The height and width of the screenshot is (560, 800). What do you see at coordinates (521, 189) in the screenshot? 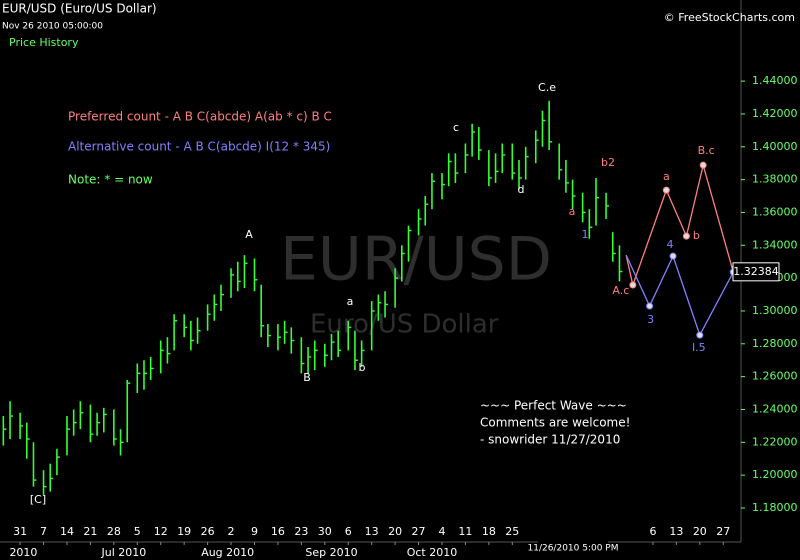
I see `wave-label: d` at bounding box center [521, 189].